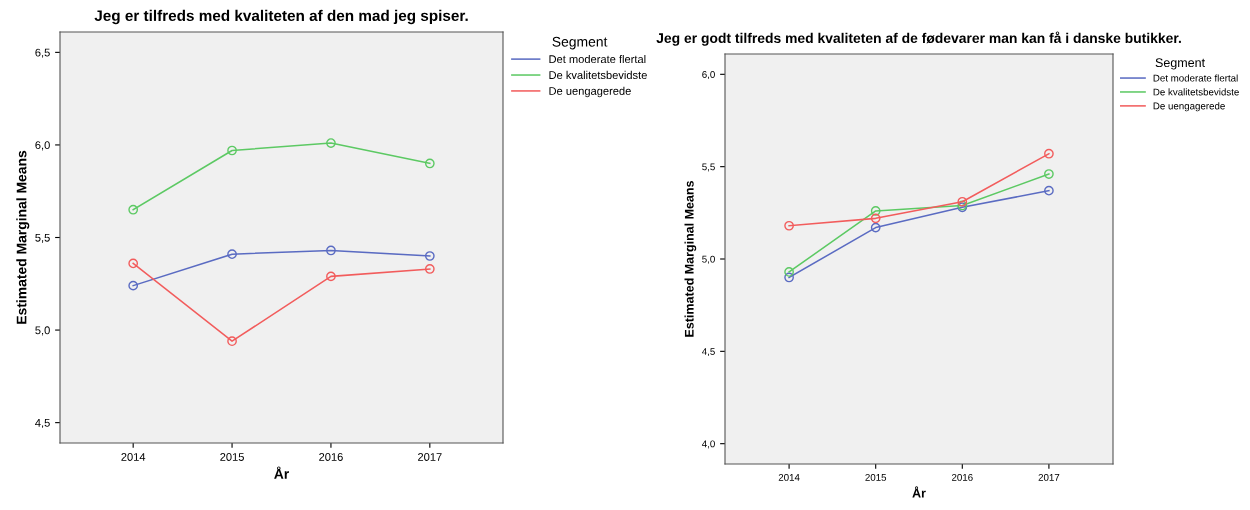 Image resolution: width=1250 pixels, height=510 pixels. Describe the element at coordinates (708, 444) in the screenshot. I see `y-tick-label: 4,0` at that location.